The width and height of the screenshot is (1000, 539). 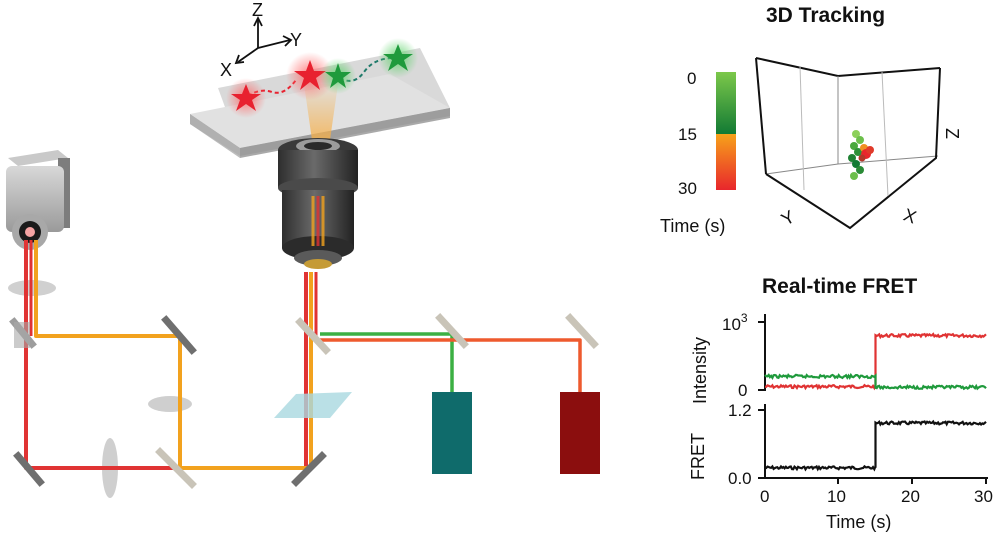 What do you see at coordinates (875, 361) in the screenshot?
I see `intensity-red-trace` at bounding box center [875, 361].